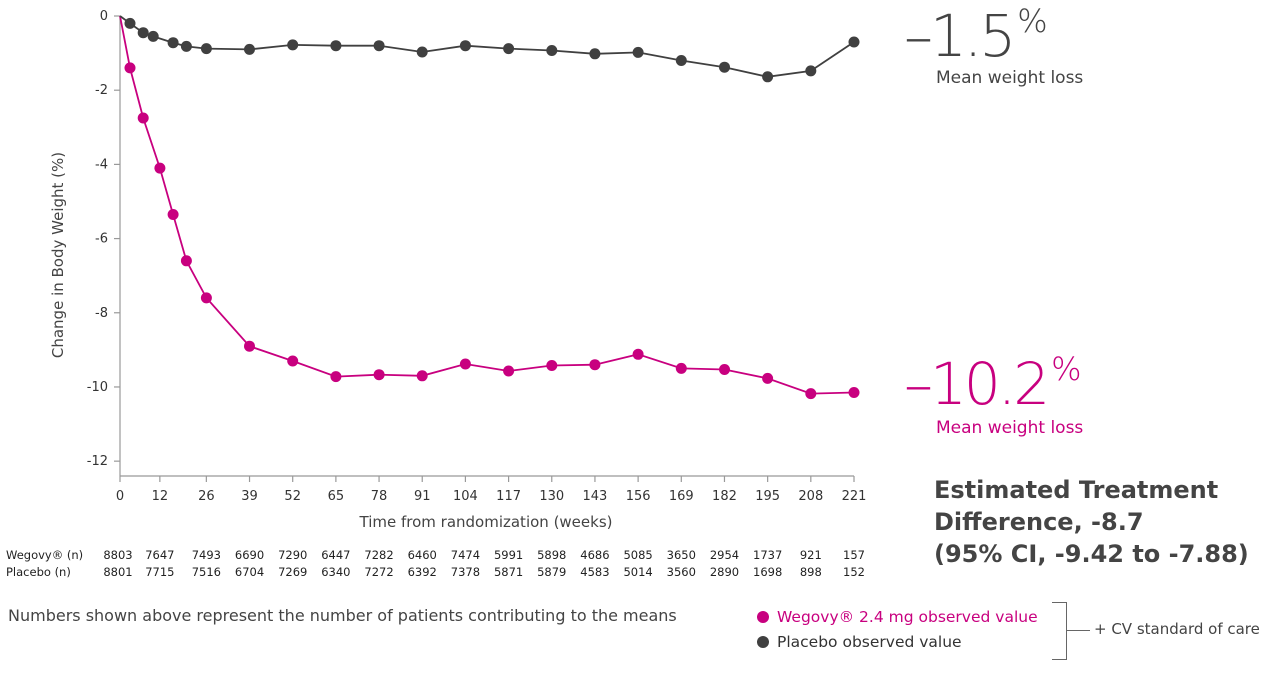  What do you see at coordinates (638, 572) in the screenshot?
I see `patient-count-cell: 5014` at bounding box center [638, 572].